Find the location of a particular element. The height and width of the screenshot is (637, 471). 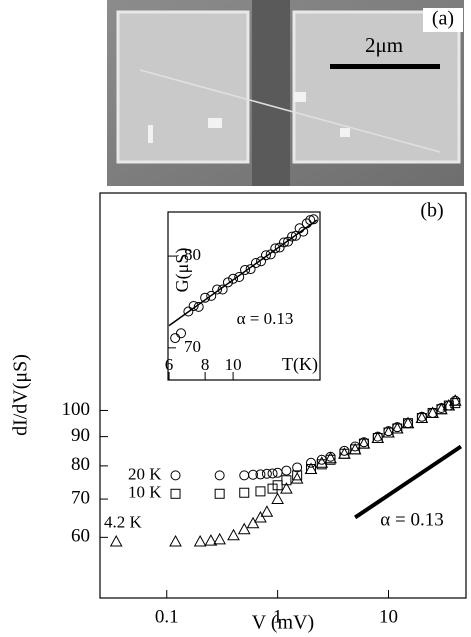

series-label: 10 K is located at coordinates (145, 492).